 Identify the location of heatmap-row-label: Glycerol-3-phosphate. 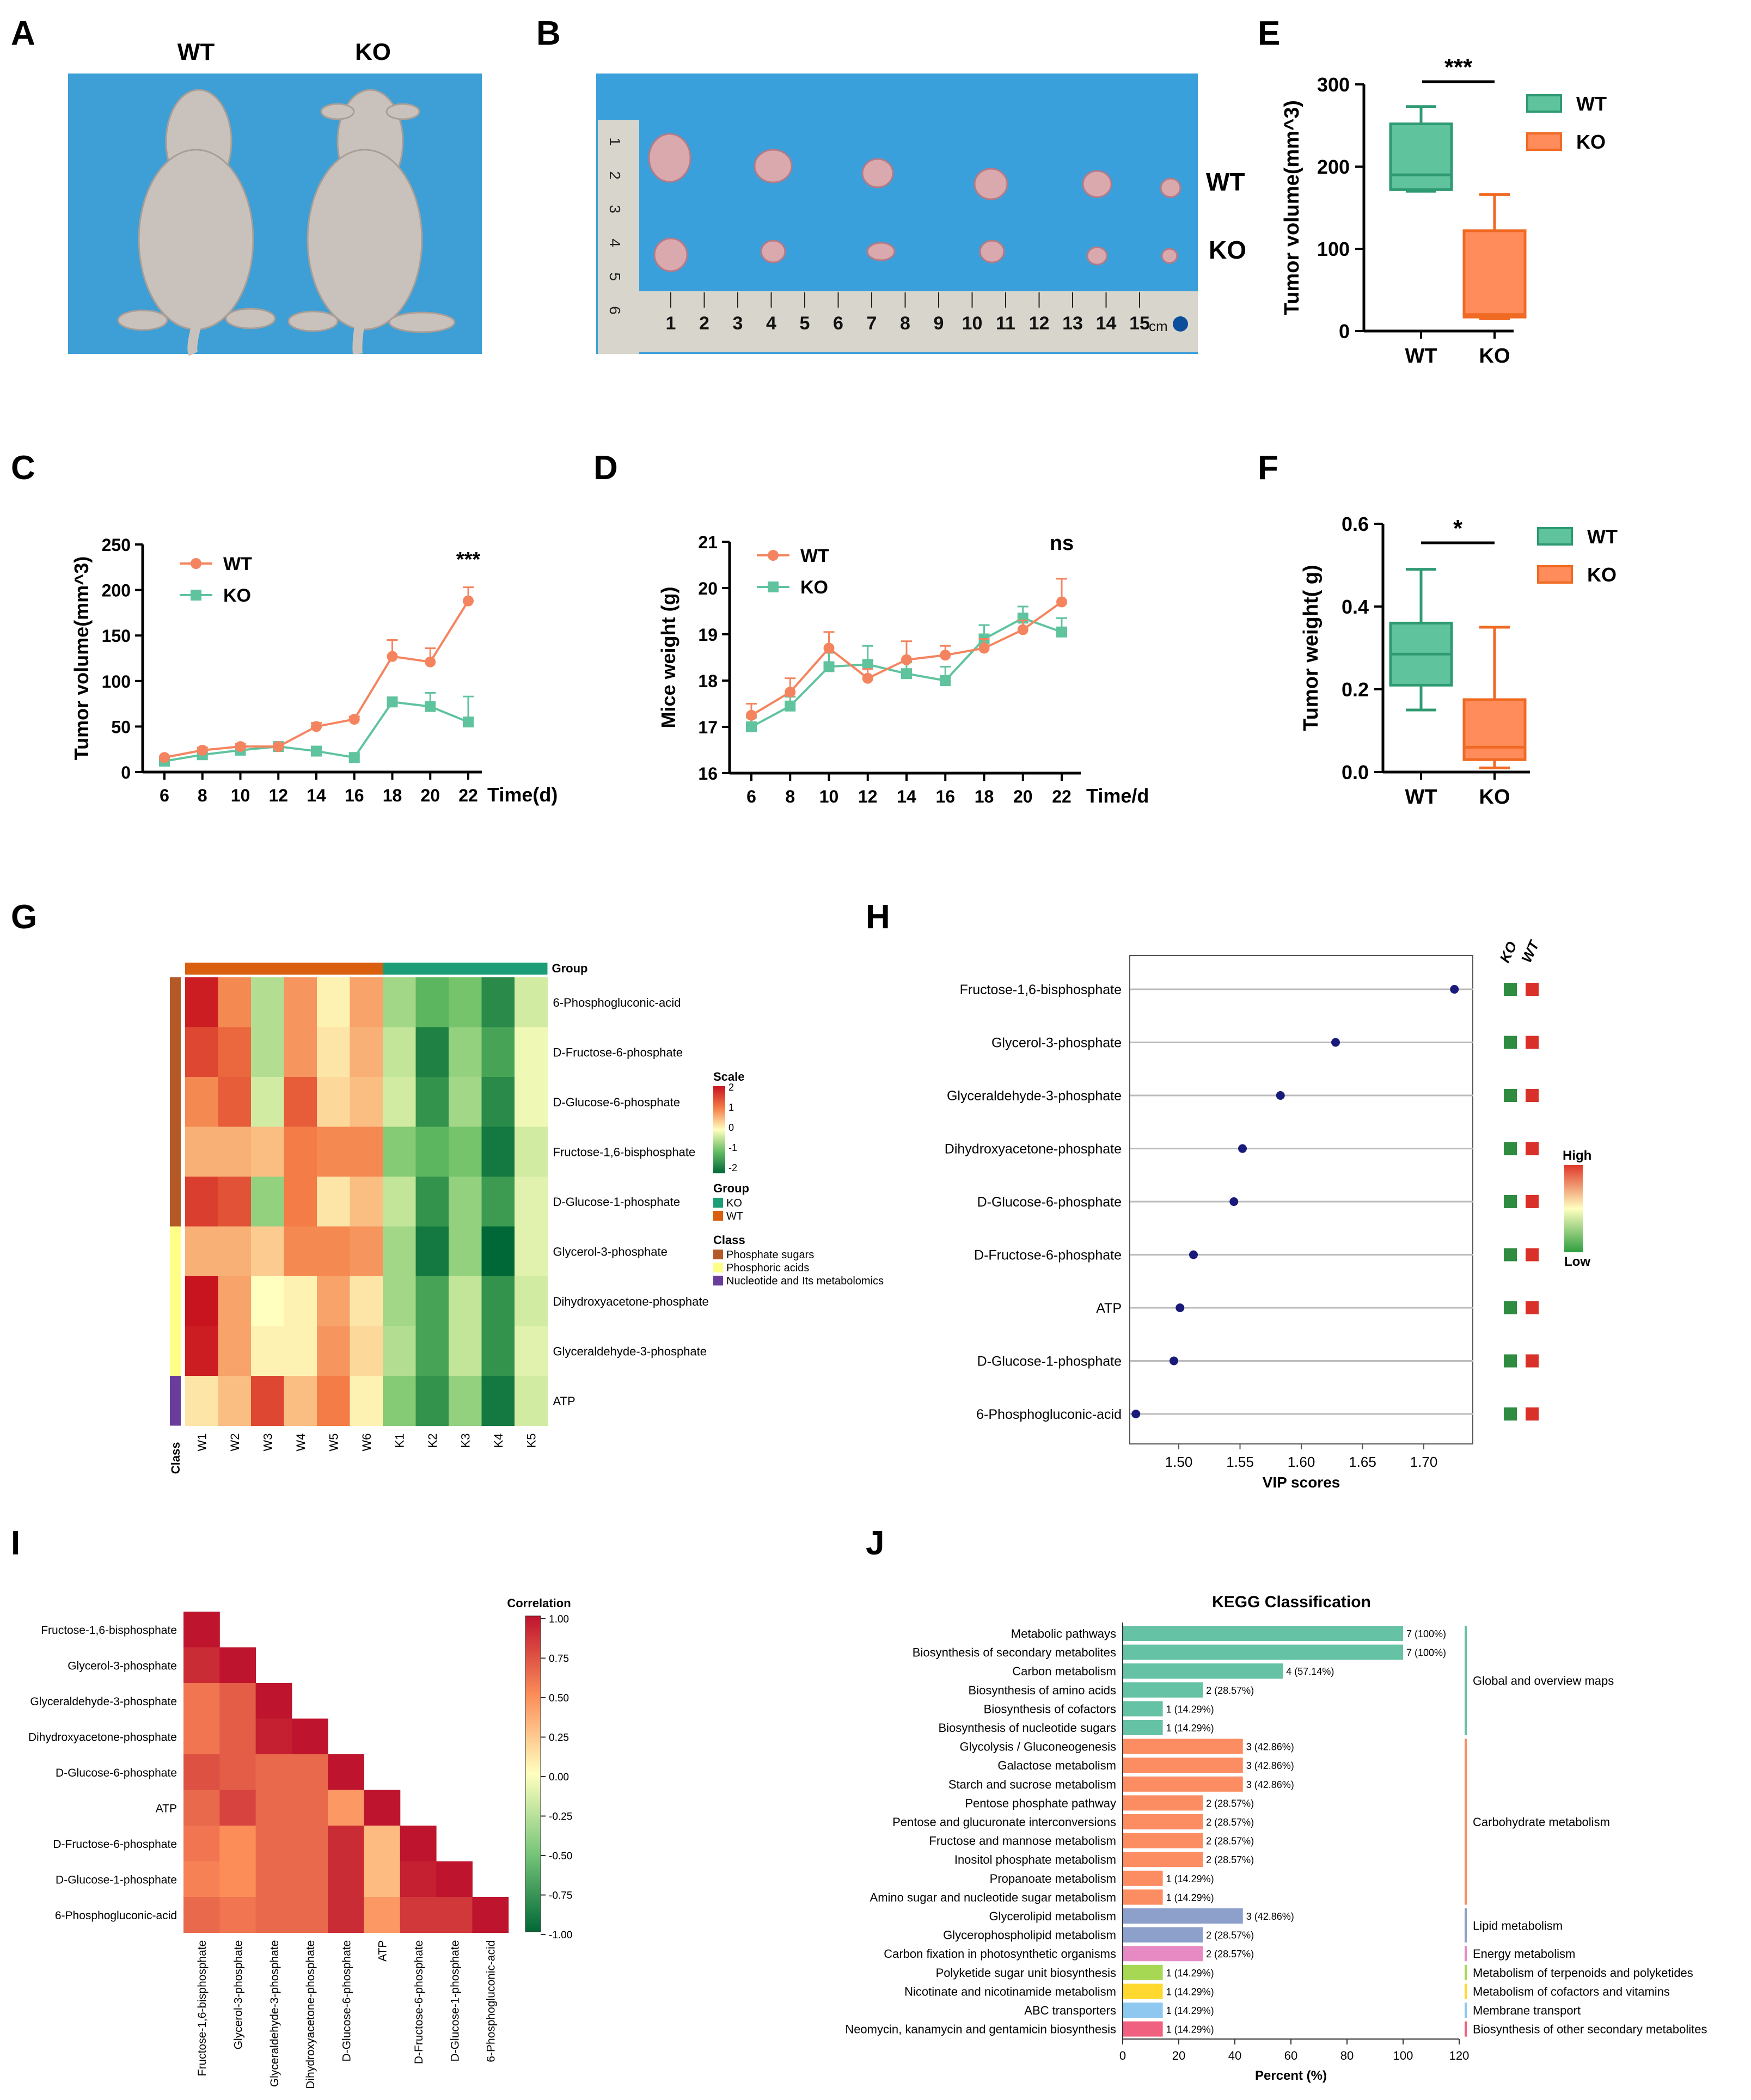
(611, 1251).